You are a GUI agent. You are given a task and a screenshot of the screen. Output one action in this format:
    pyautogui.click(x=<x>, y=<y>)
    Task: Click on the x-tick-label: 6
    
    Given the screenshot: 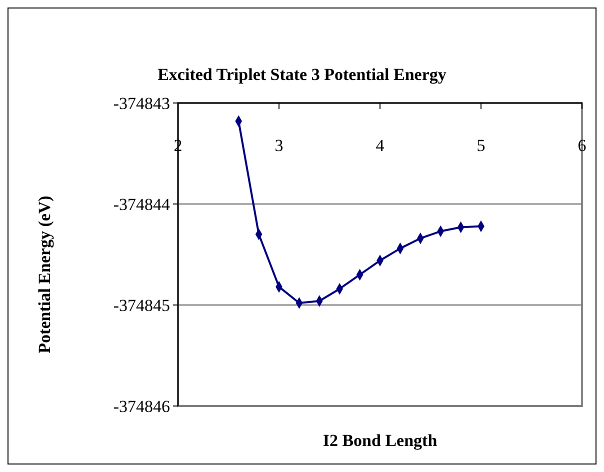 What is the action you would take?
    pyautogui.click(x=582, y=145)
    